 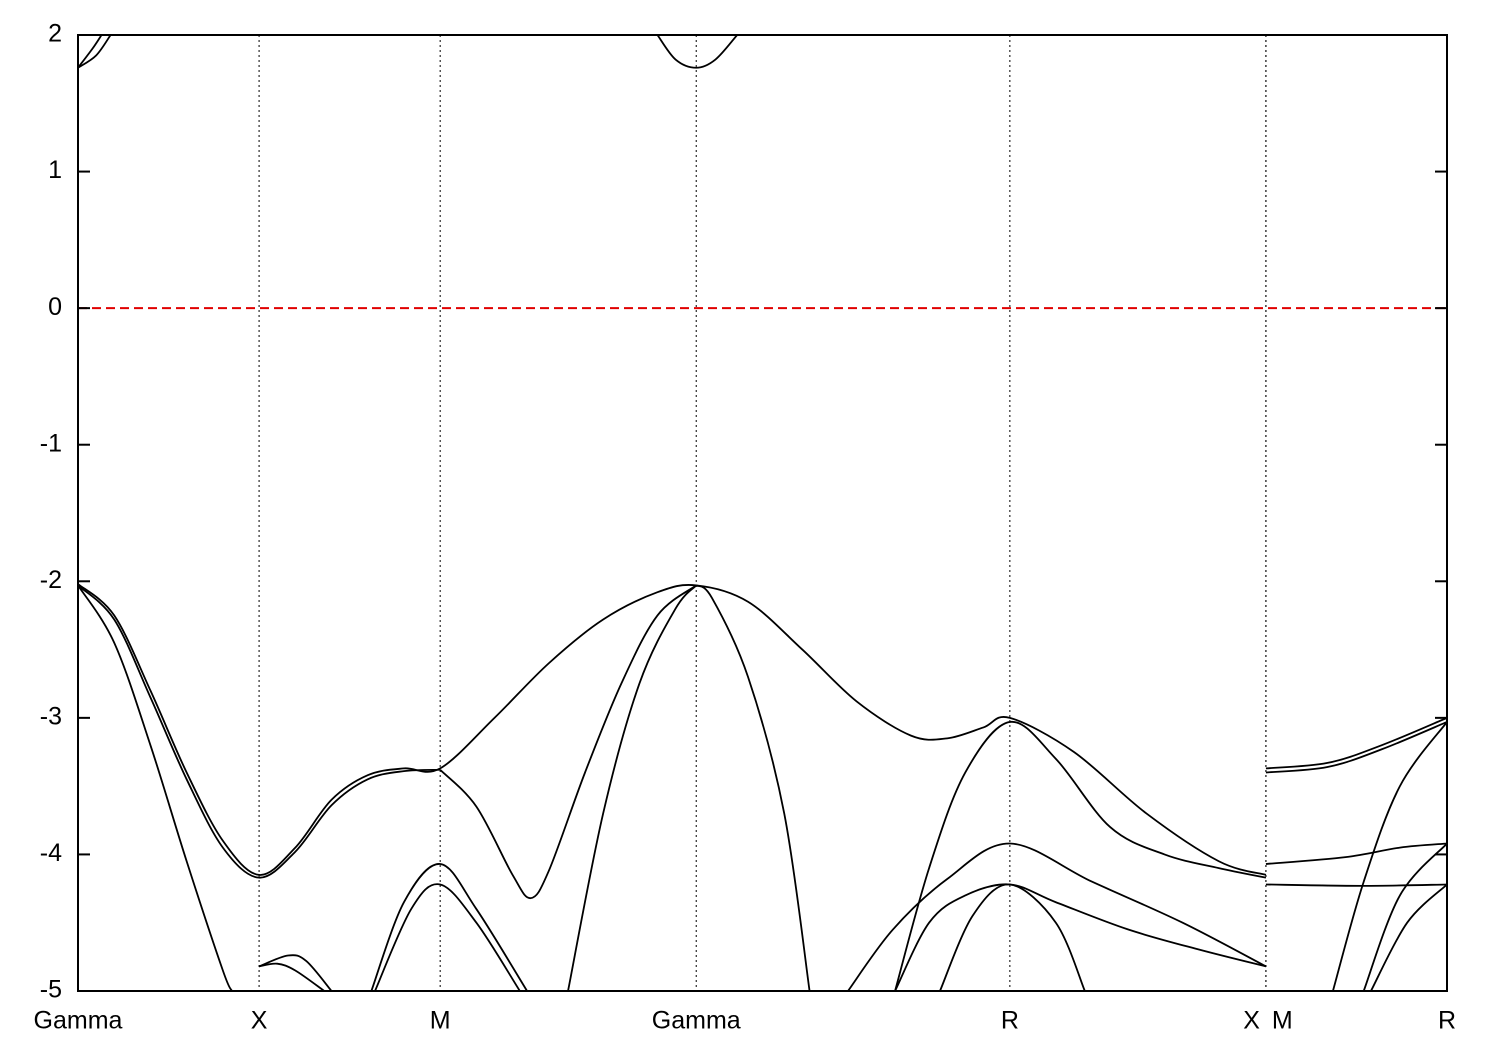 I want to click on y-tick-label: -3, so click(x=51, y=716).